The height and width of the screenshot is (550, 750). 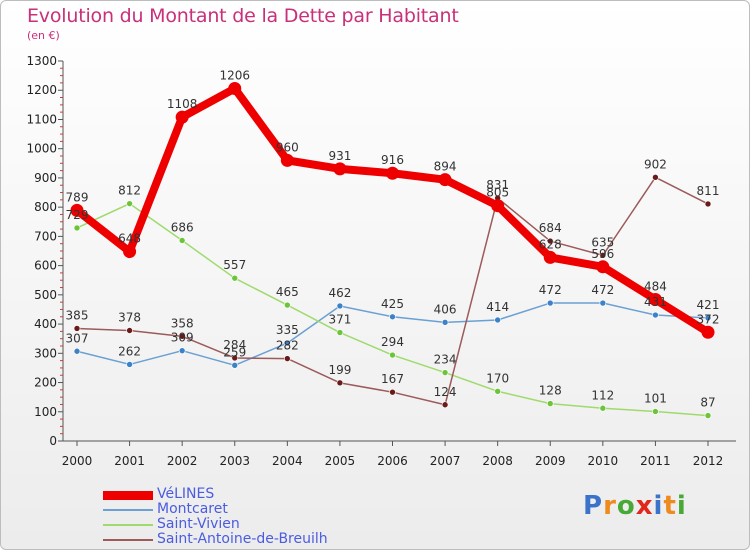 I want to click on data-label-montcaret: 335, so click(x=287, y=330).